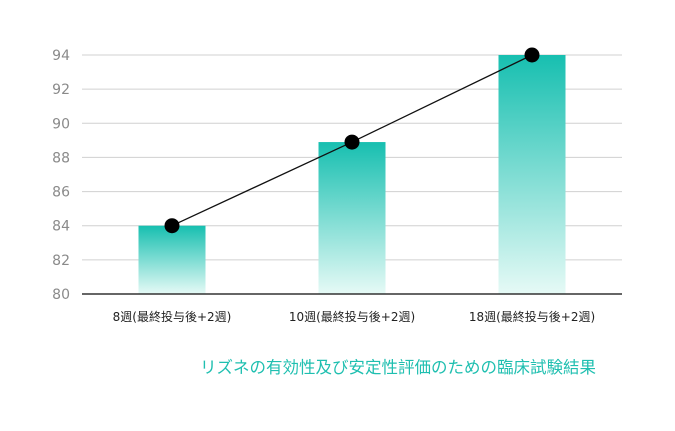 Image resolution: width=675 pixels, height=431 pixels. I want to click on x-axis-category-labels: 8週(最終投与後+2週) 10週(最終投与後+2週) 18週(最終投与後+2週), so click(354, 316).